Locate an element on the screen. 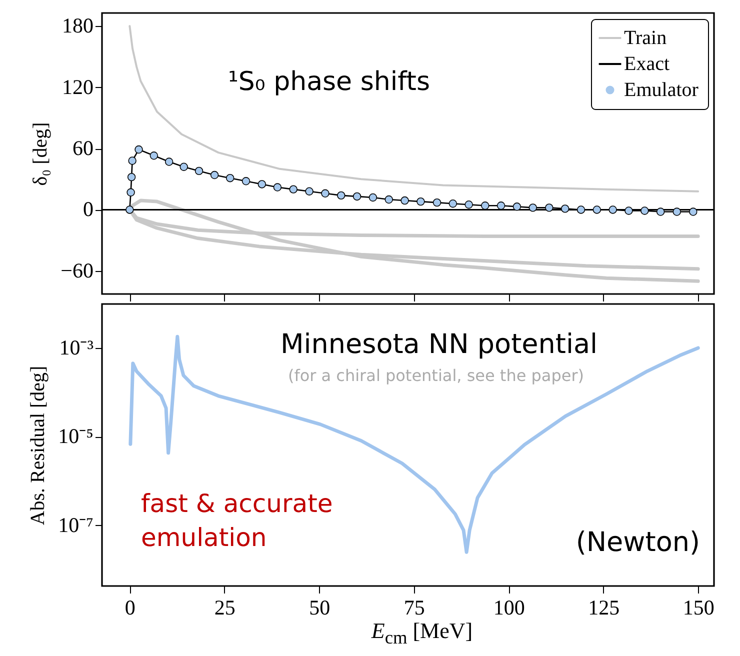  x-tick-label: 150 is located at coordinates (698, 608).